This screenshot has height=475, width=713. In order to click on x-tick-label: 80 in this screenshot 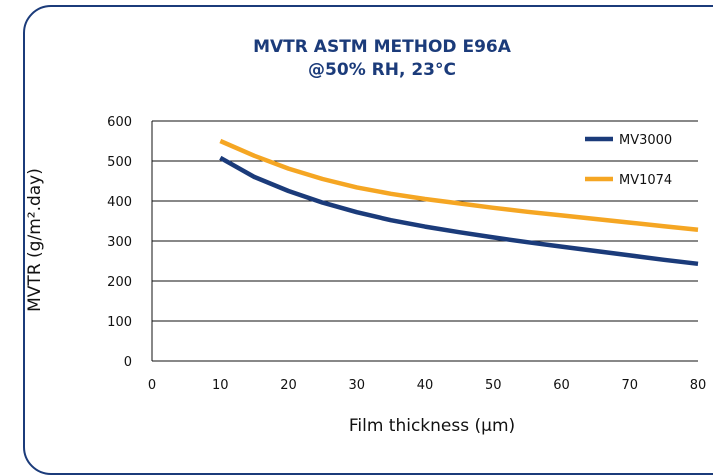, I will do `click(698, 385)`.